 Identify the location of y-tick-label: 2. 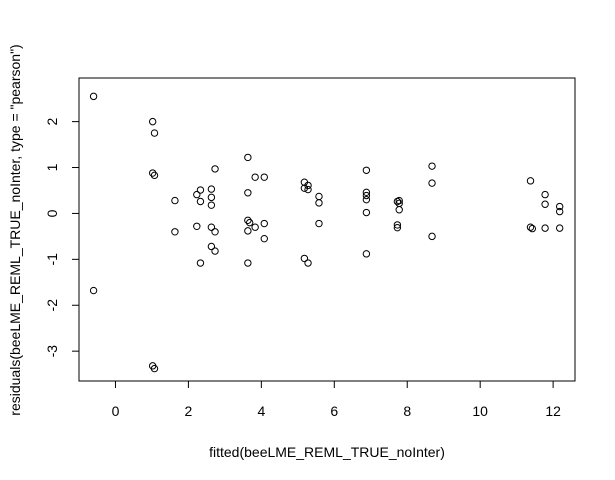
(52, 122).